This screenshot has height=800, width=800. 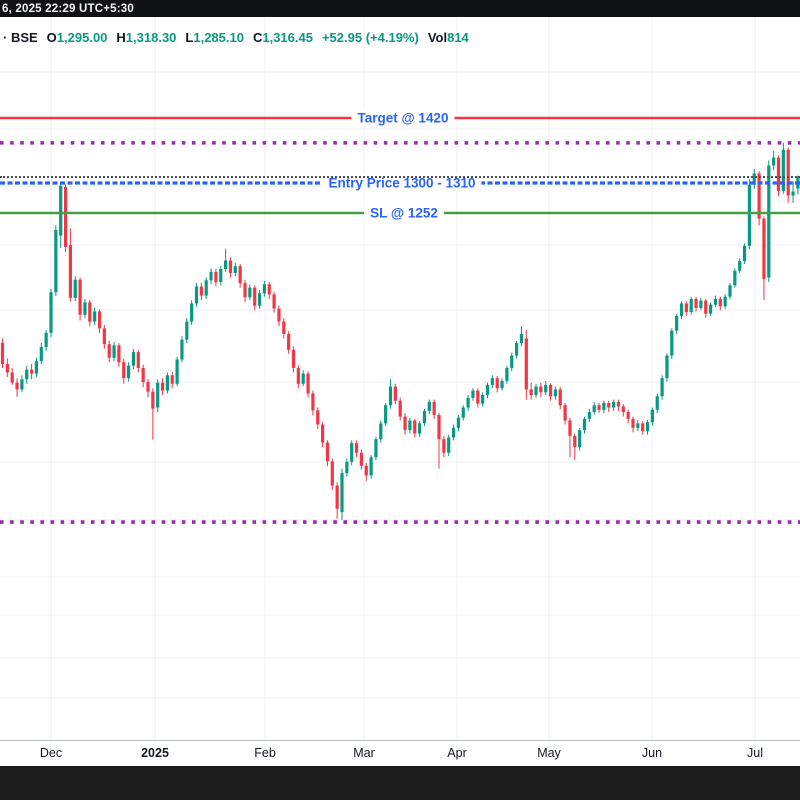 I want to click on month-label-dec: Dec, so click(x=51, y=753).